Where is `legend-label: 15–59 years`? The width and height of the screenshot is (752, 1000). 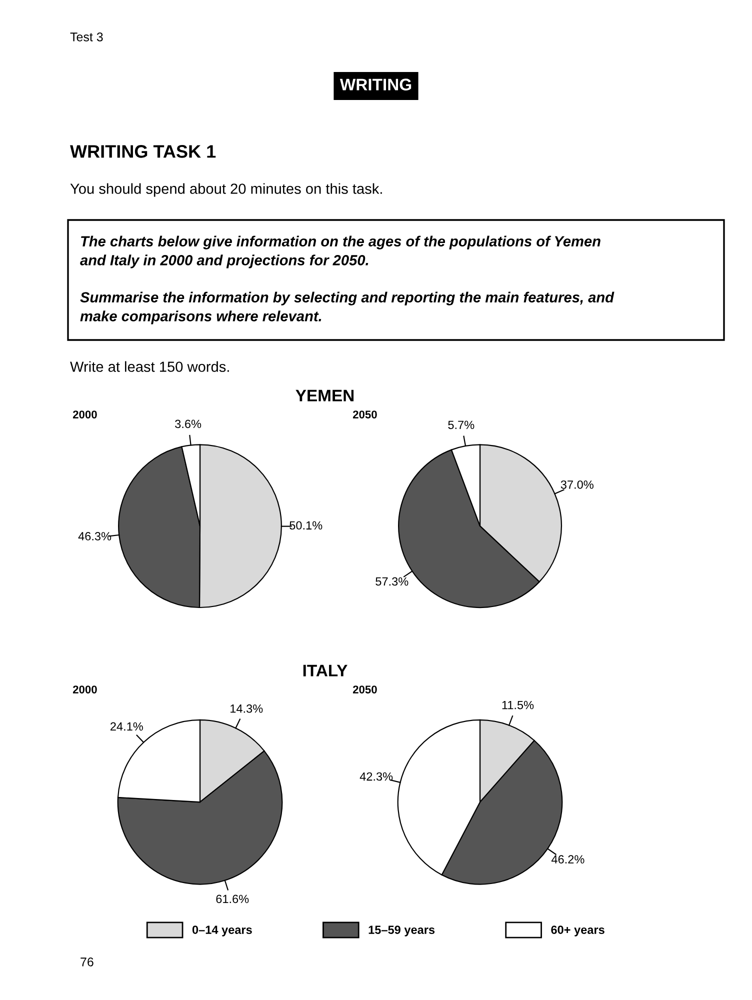 legend-label: 15–59 years is located at coordinates (401, 931).